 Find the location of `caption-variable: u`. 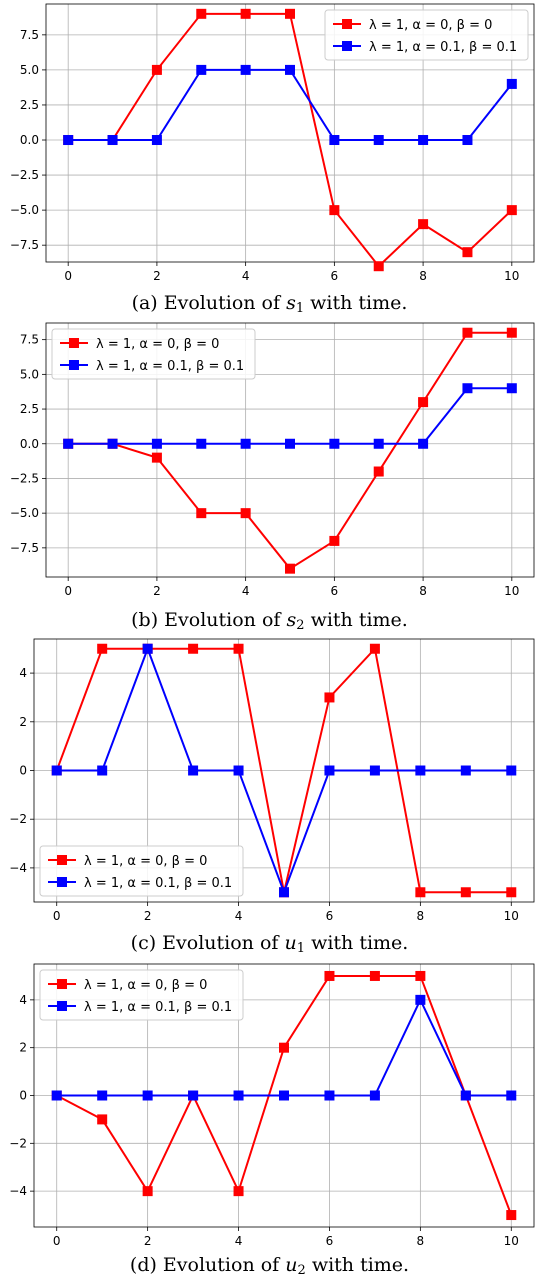

caption-variable: u is located at coordinates (291, 1265).